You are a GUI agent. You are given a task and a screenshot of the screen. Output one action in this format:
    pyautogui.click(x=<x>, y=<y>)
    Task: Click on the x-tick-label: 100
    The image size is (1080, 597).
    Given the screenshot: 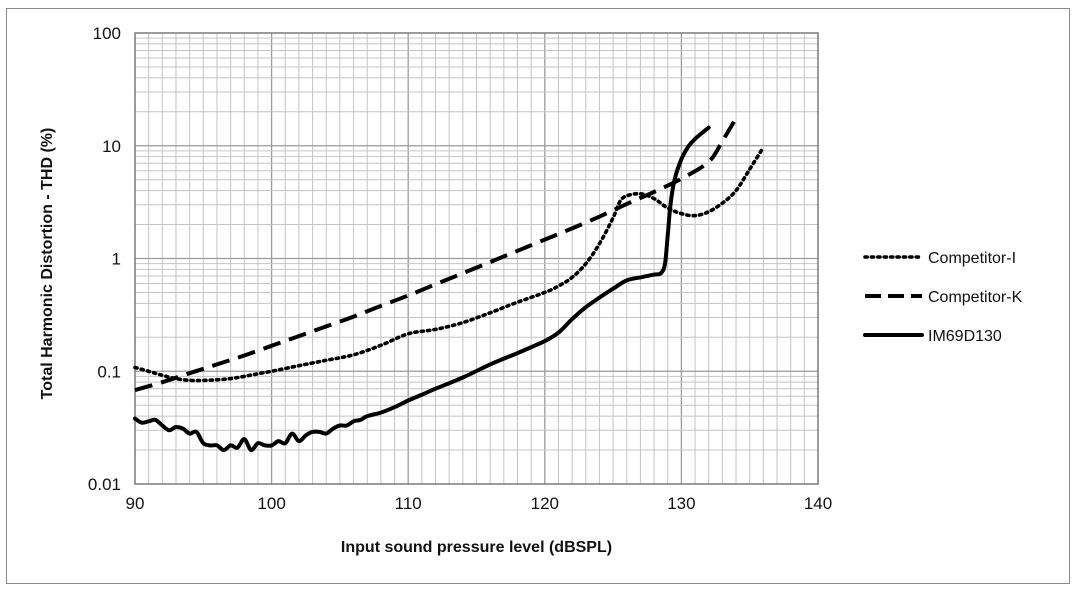 What is the action you would take?
    pyautogui.click(x=271, y=503)
    